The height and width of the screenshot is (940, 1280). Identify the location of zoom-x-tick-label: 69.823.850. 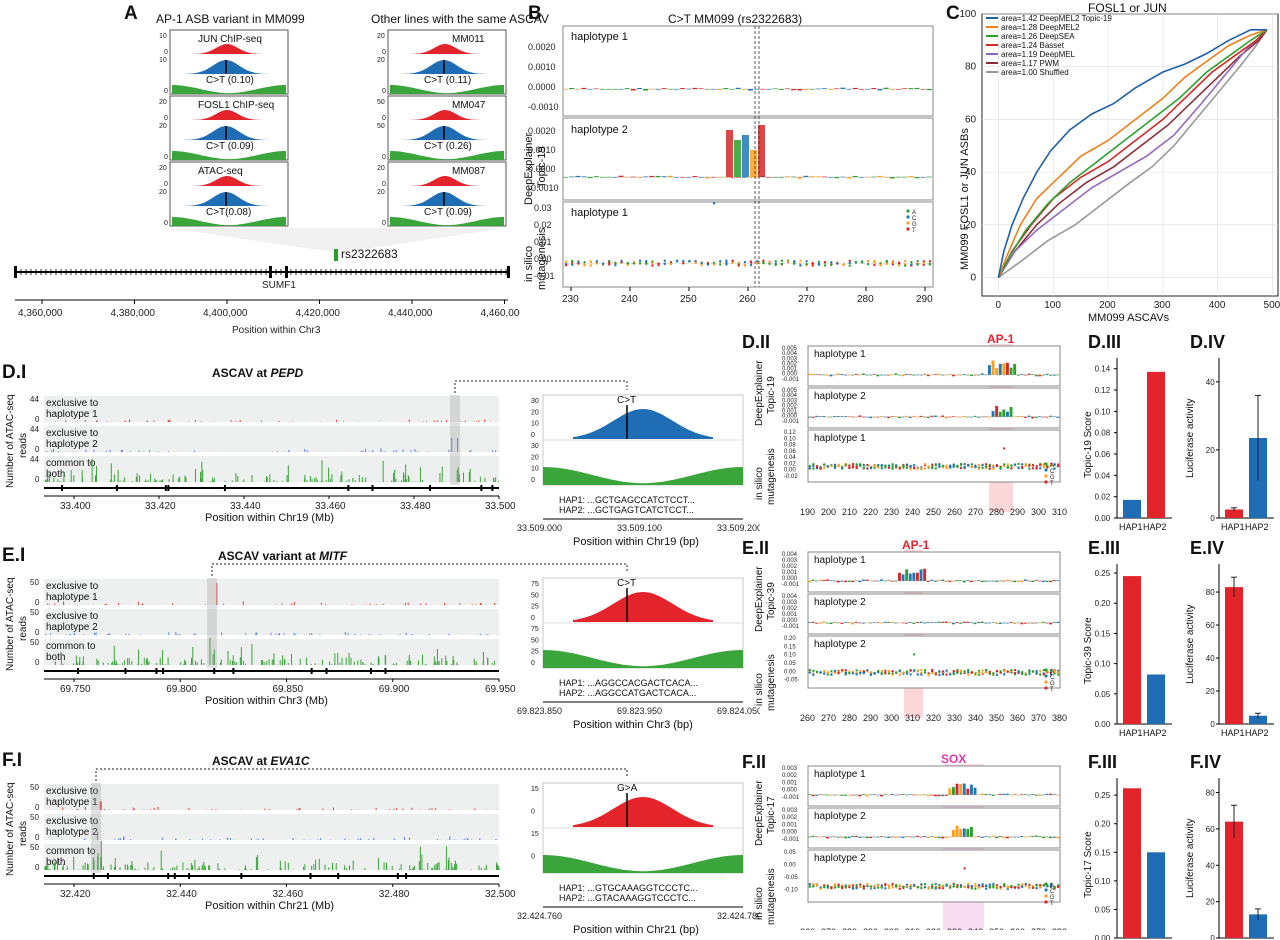
(539, 711).